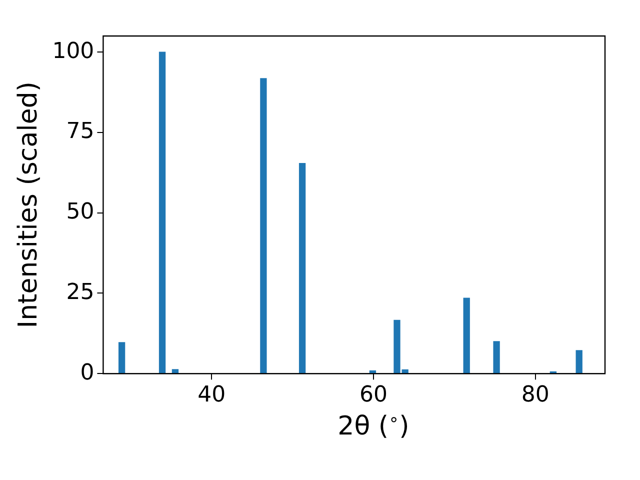 Image resolution: width=640 pixels, height=480 pixels. I want to click on y-tick-label: 25, so click(80, 292).